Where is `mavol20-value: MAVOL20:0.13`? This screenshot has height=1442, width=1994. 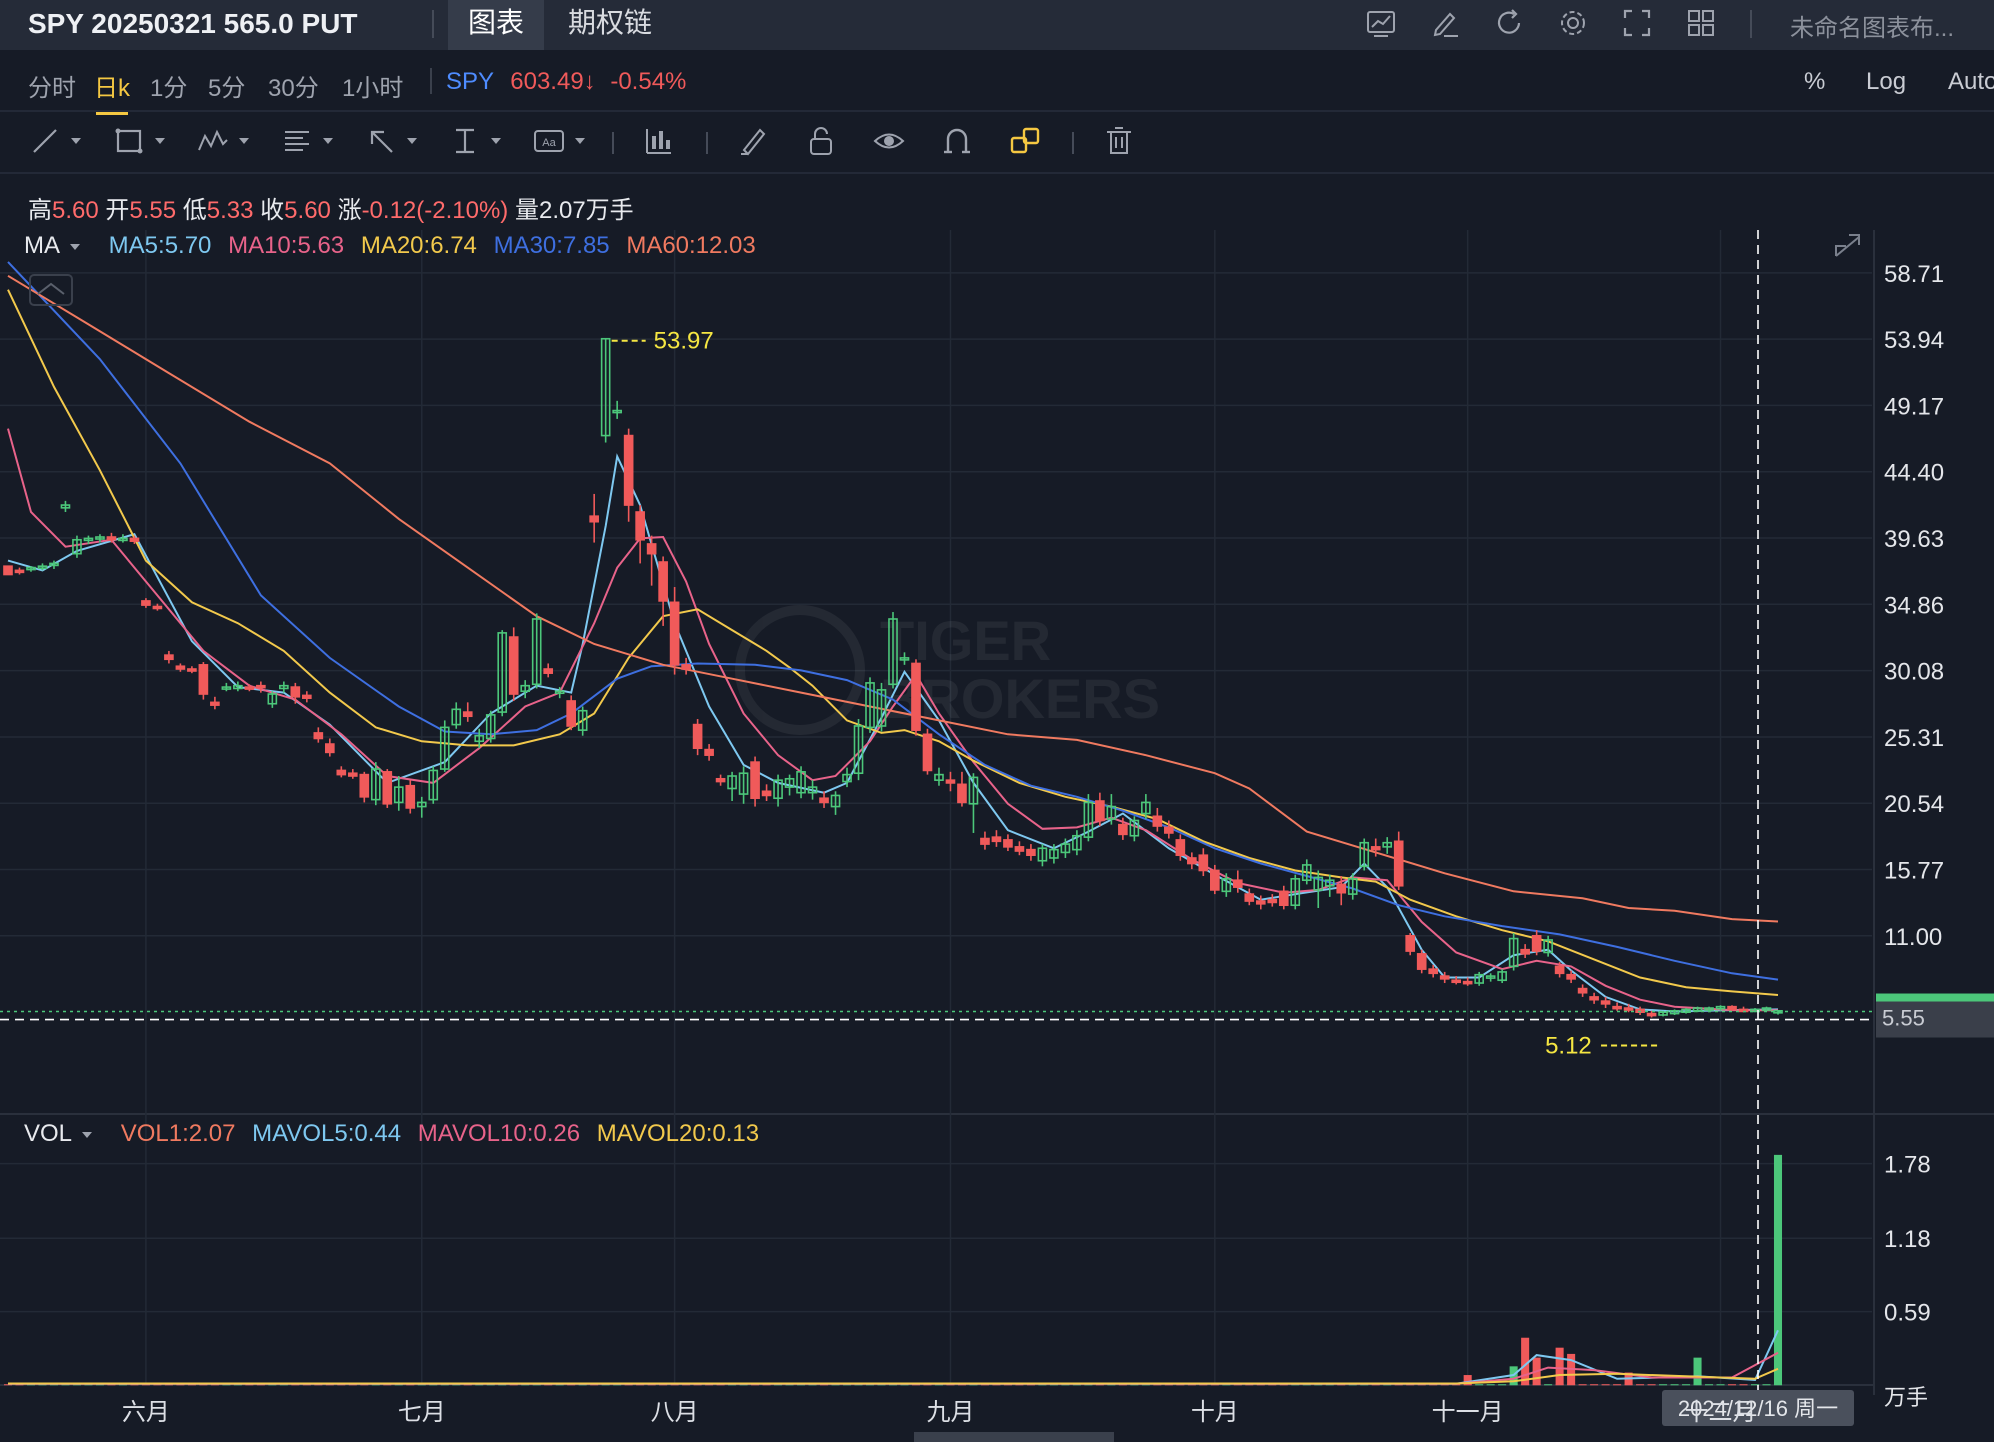
mavol20-value: MAVOL20:0.13 is located at coordinates (678, 1133).